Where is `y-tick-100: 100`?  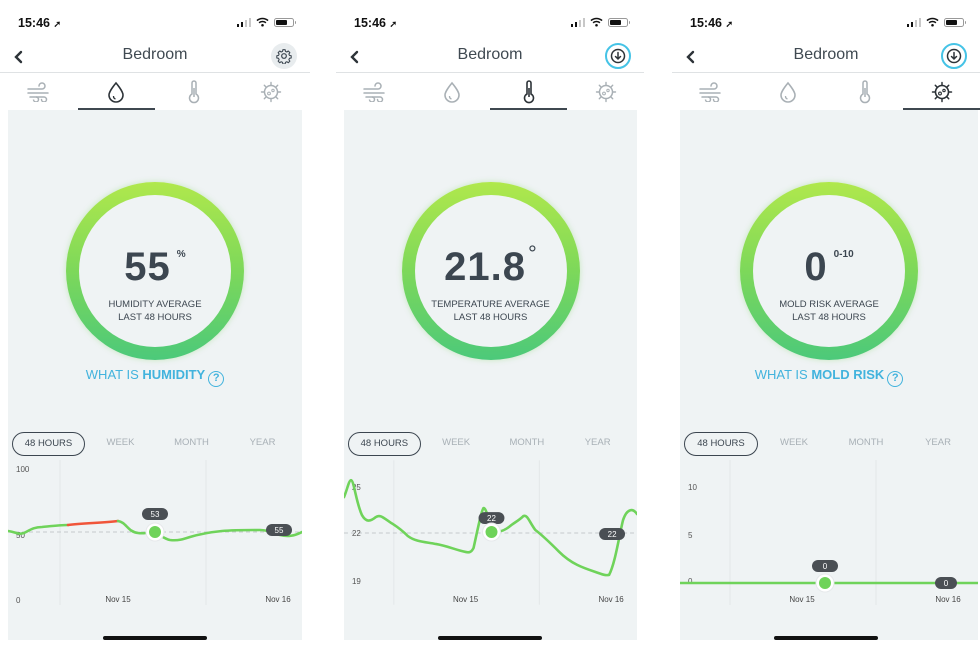
y-tick-100: 100 is located at coordinates (23, 469).